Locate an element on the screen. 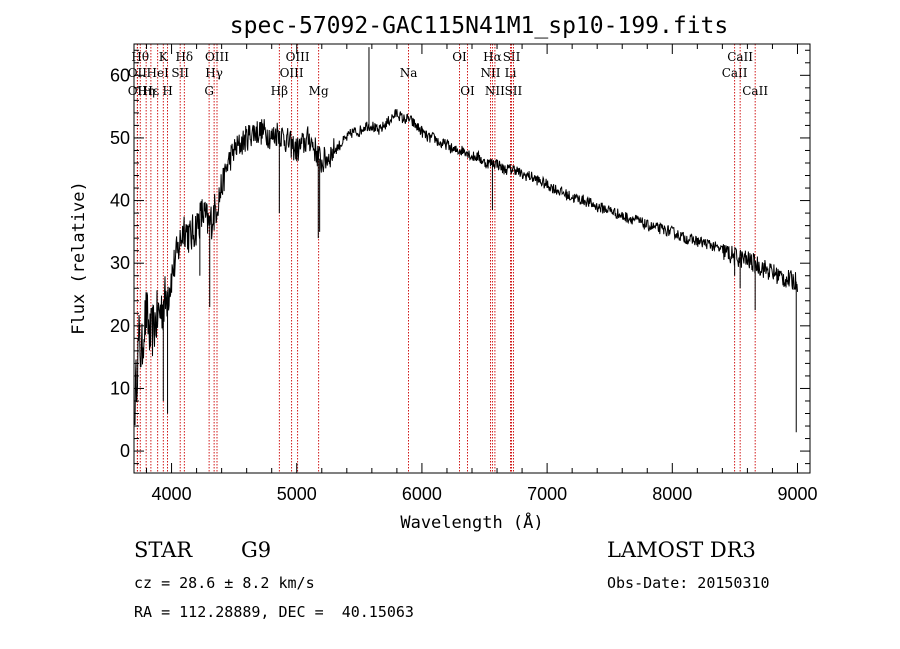 Image resolution: width=900 pixels, height=649 pixels. line-marker-label: Hθ is located at coordinates (140, 57).